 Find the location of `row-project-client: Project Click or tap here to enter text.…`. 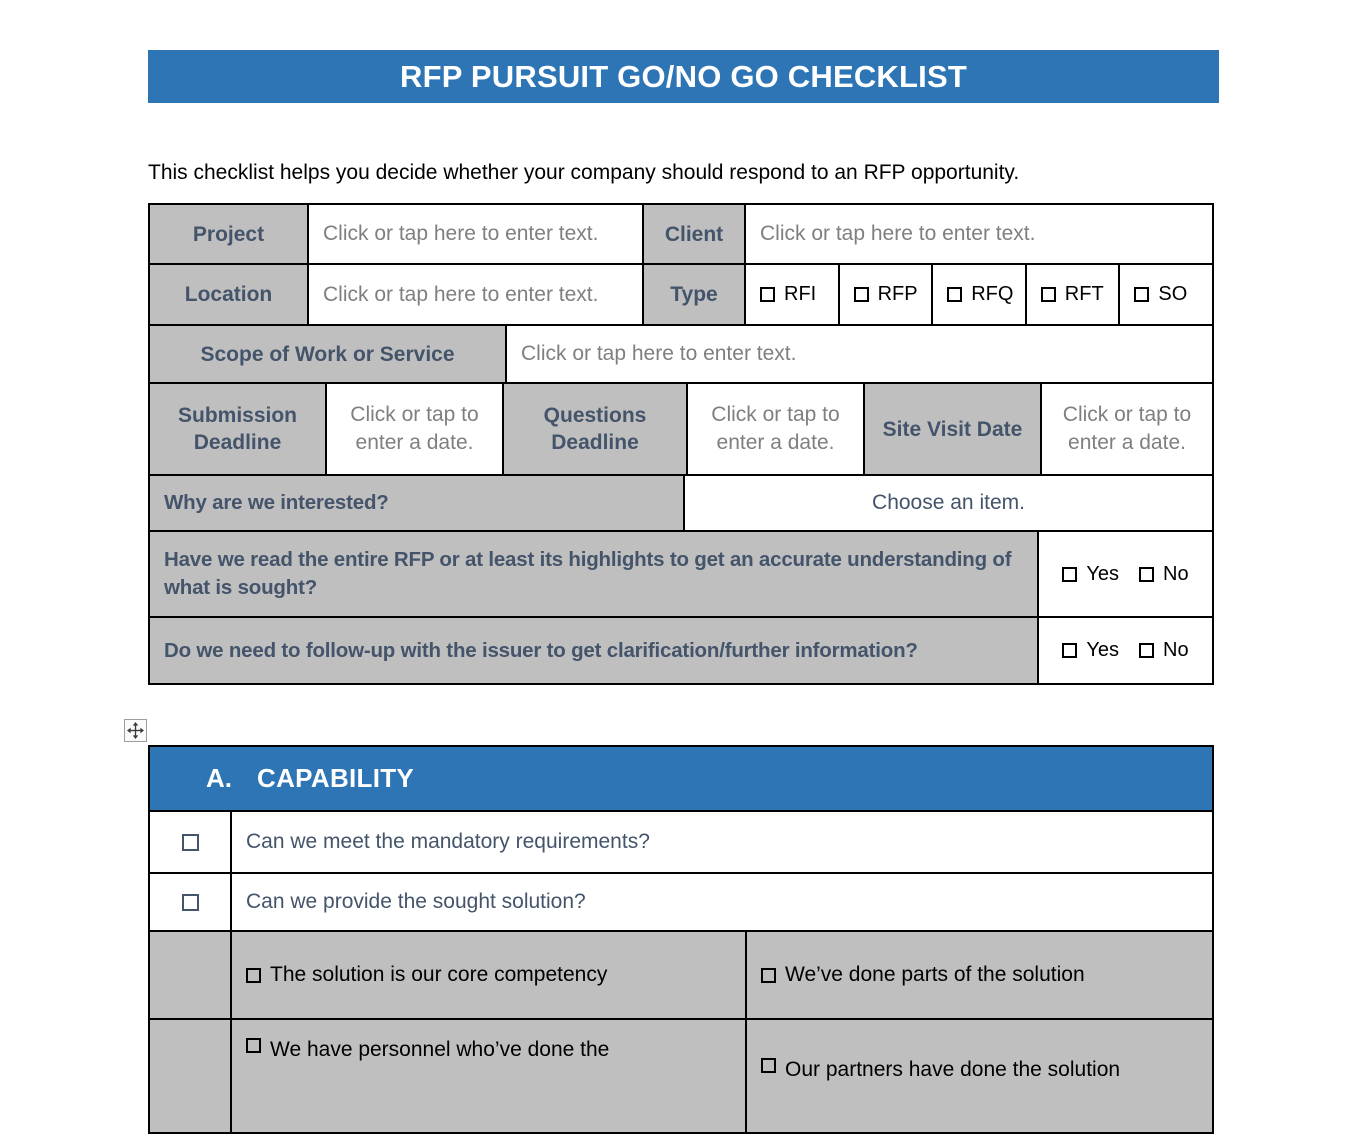

row-project-client: Project Click or tap here to enter text.… is located at coordinates (681, 235).